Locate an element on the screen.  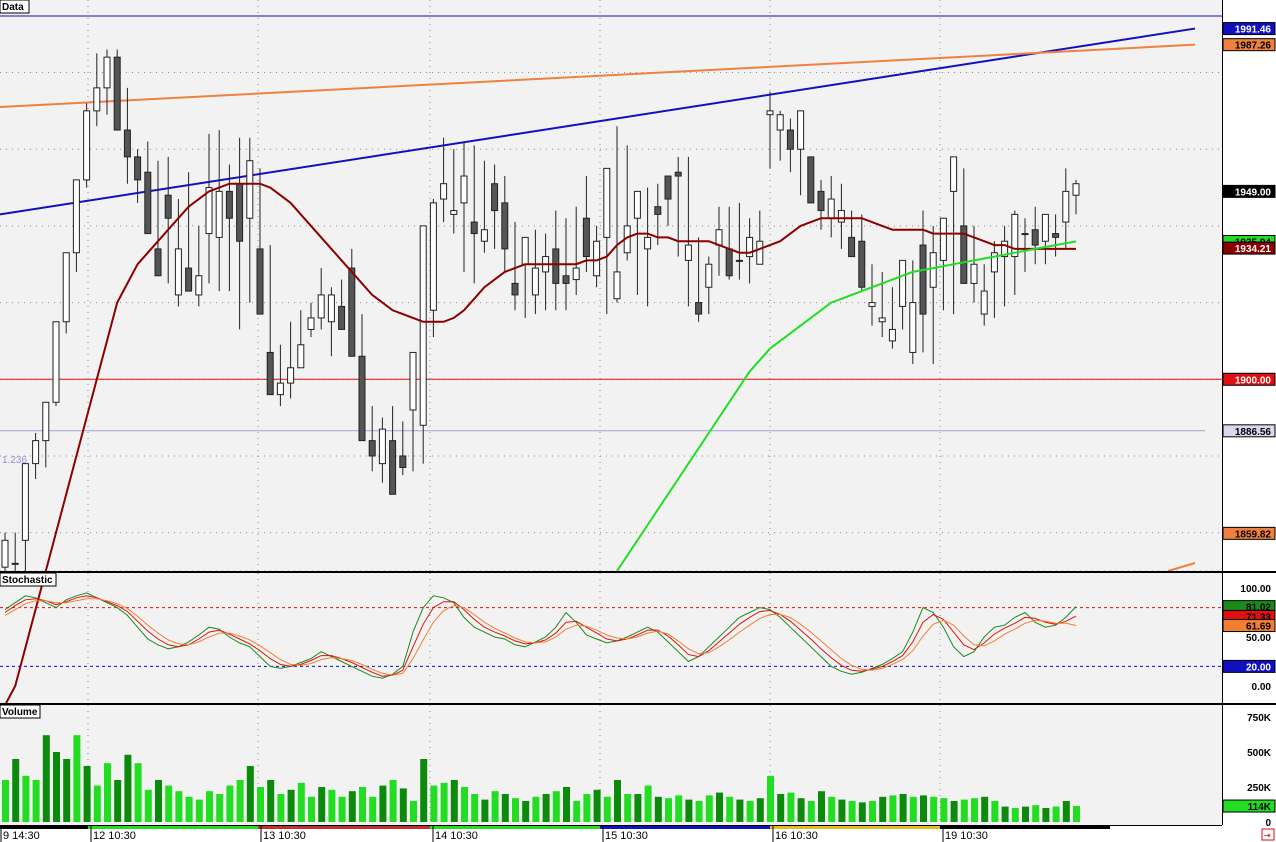
stoch-tick-label: 50.00 is located at coordinates (1258, 638).